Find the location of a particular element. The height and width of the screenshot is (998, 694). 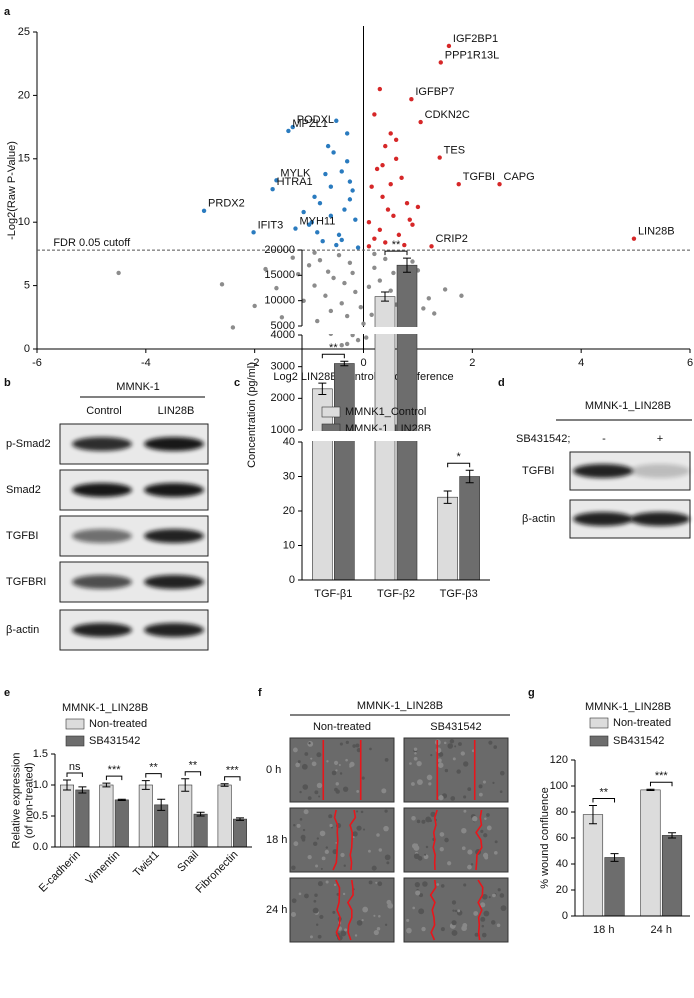

axis-break is located at coordinates (397, 330).